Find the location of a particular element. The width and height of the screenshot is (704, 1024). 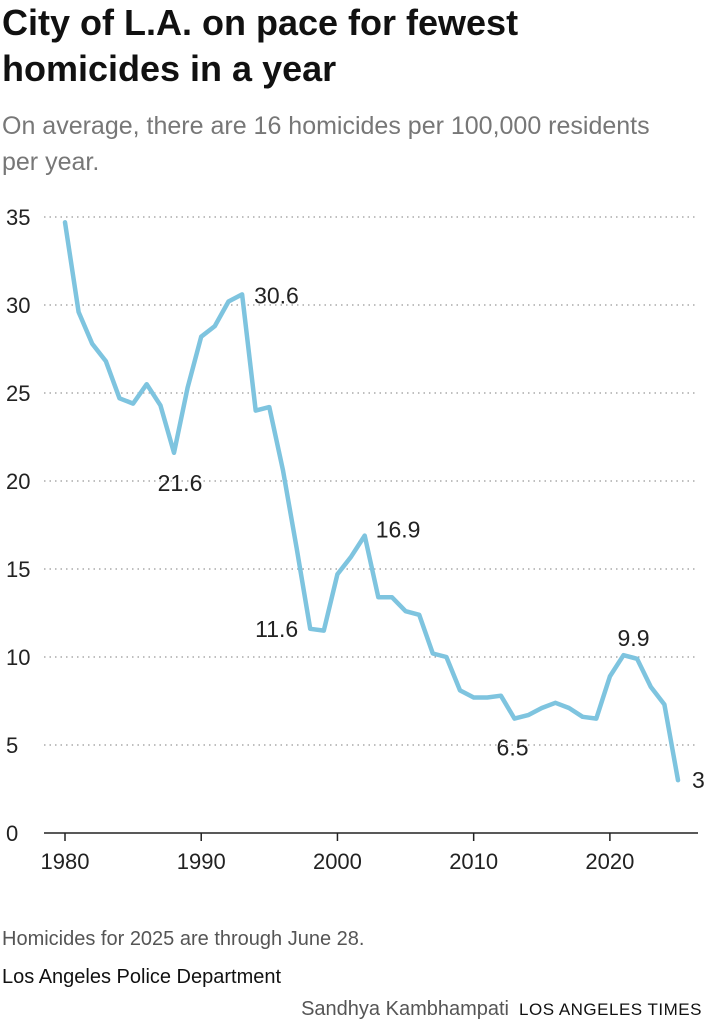

data-label: 9.9 is located at coordinates (634, 638).